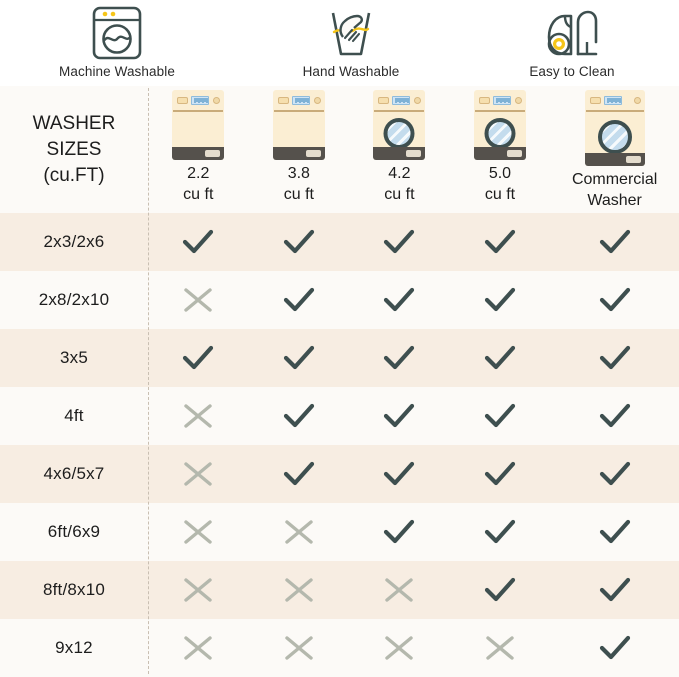  Describe the element at coordinates (572, 33) in the screenshot. I see `vacuum-cleaner-icon` at that location.